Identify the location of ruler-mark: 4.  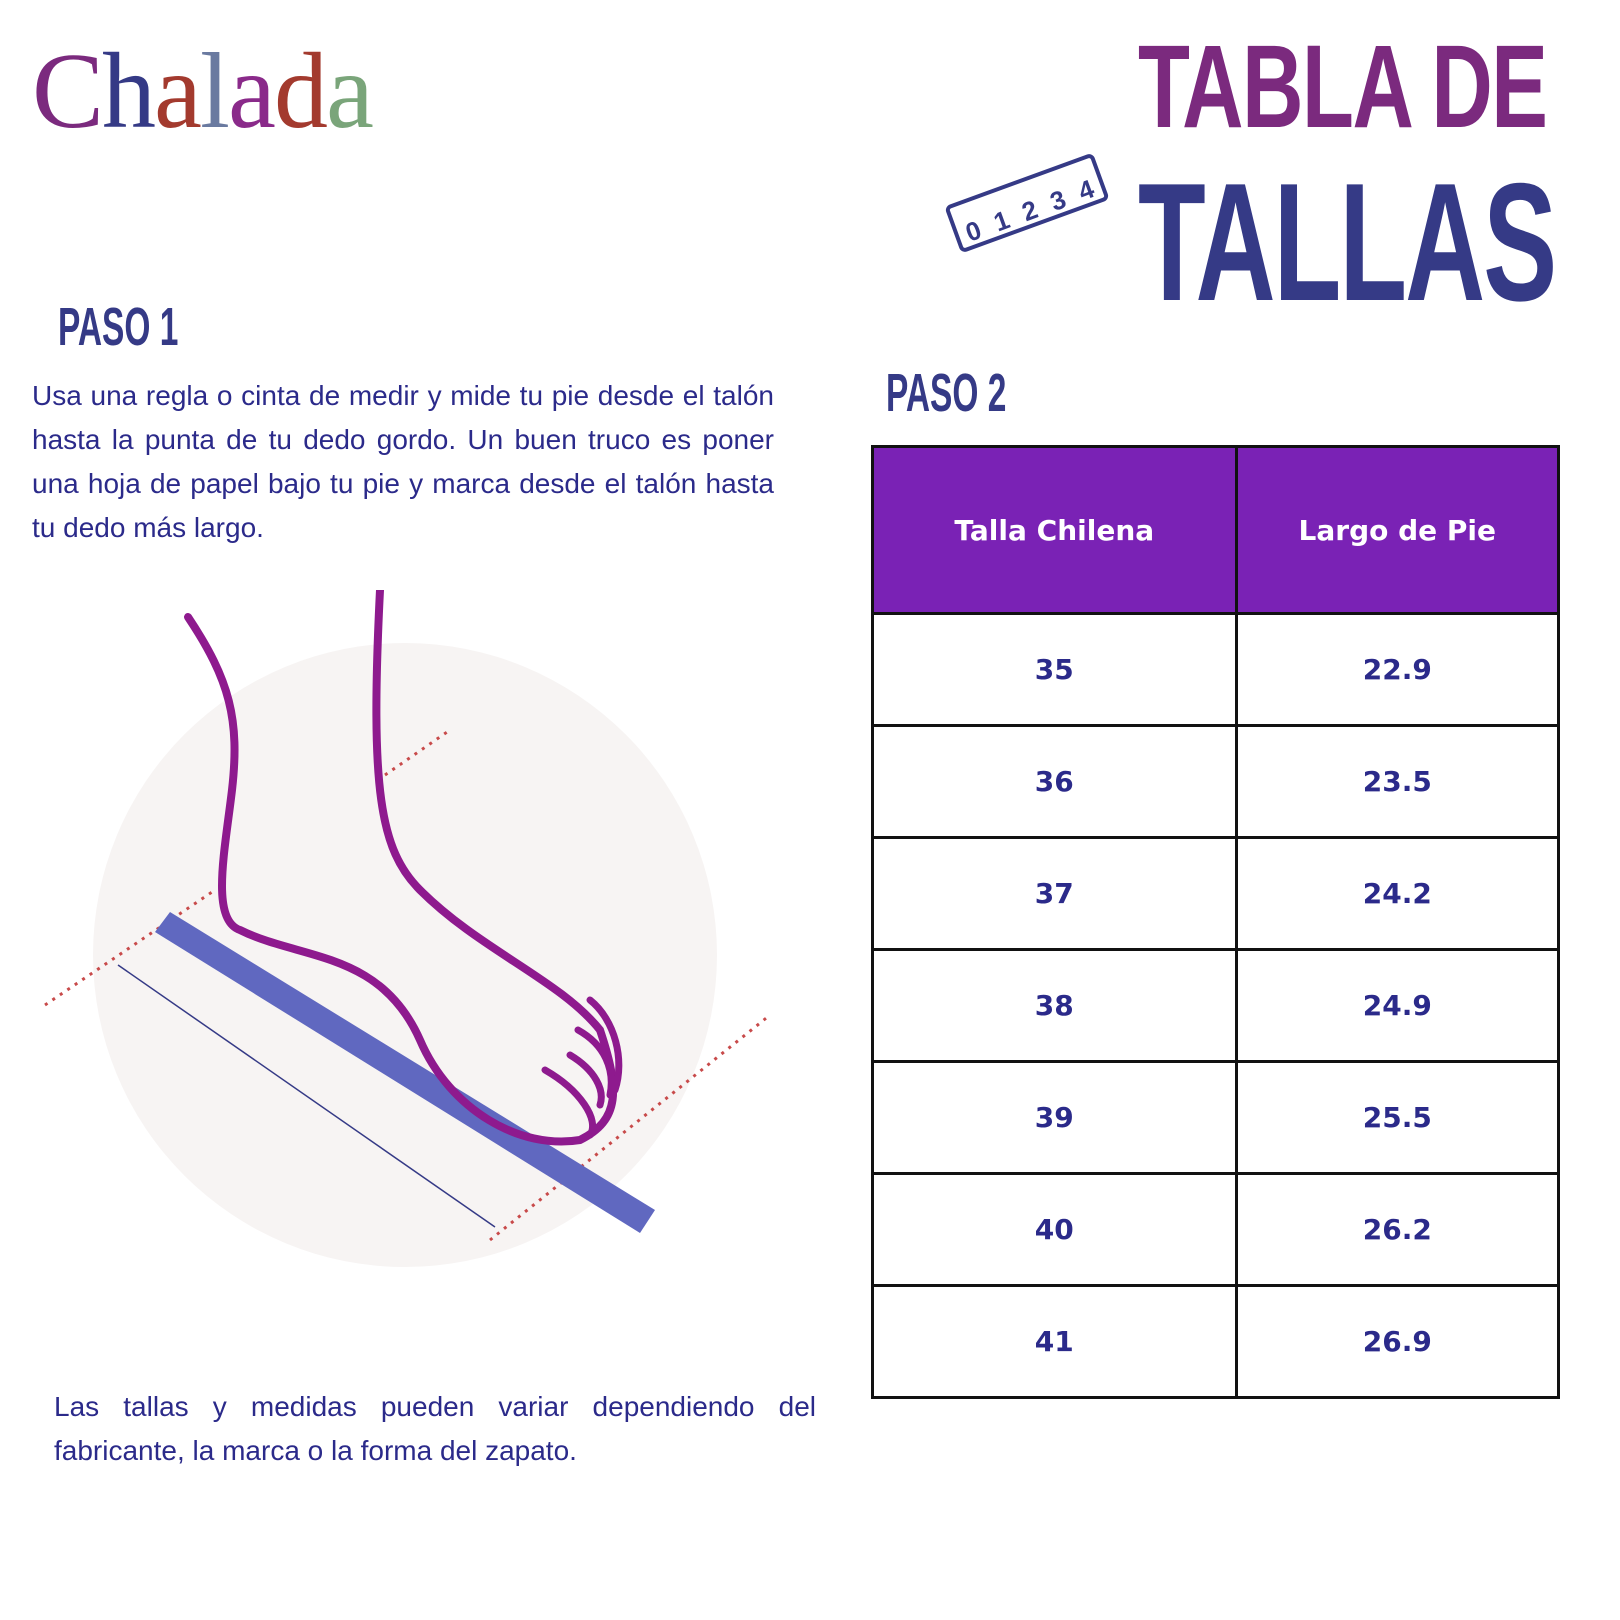
(1086, 190).